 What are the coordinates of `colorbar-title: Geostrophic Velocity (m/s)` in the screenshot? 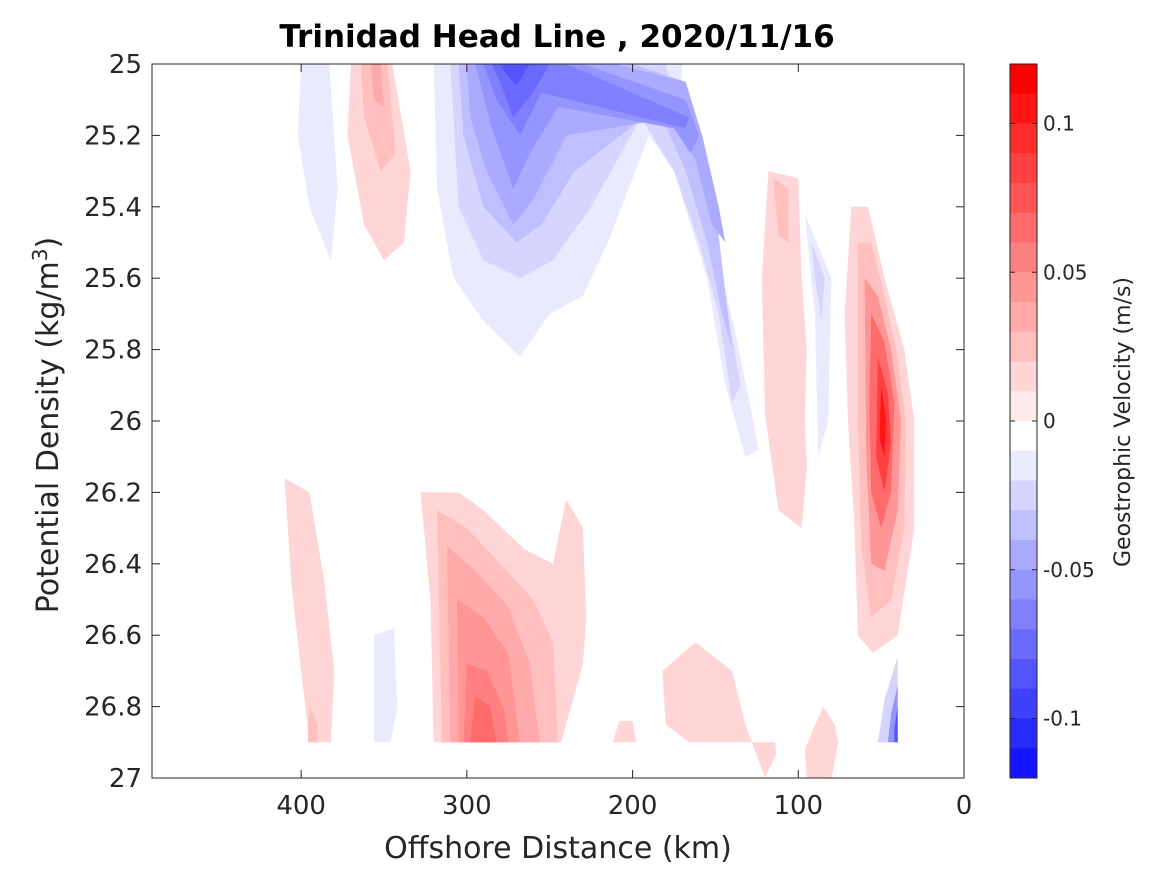 It's located at (1123, 422).